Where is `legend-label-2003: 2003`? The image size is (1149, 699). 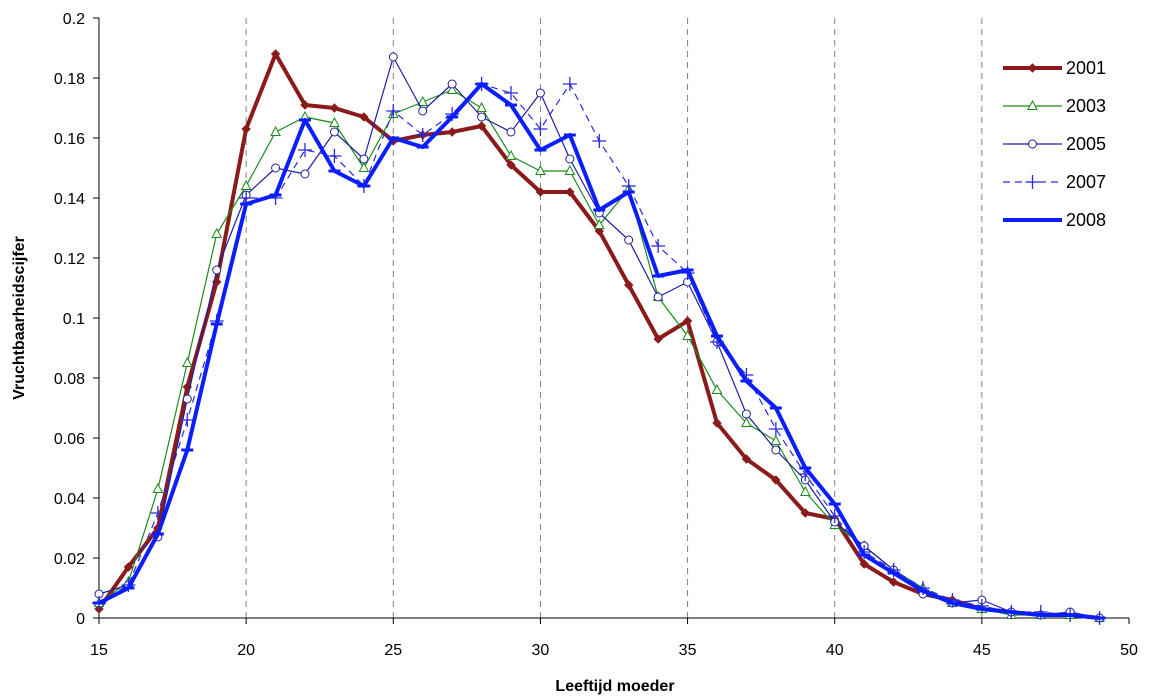
legend-label-2003: 2003 is located at coordinates (1086, 106).